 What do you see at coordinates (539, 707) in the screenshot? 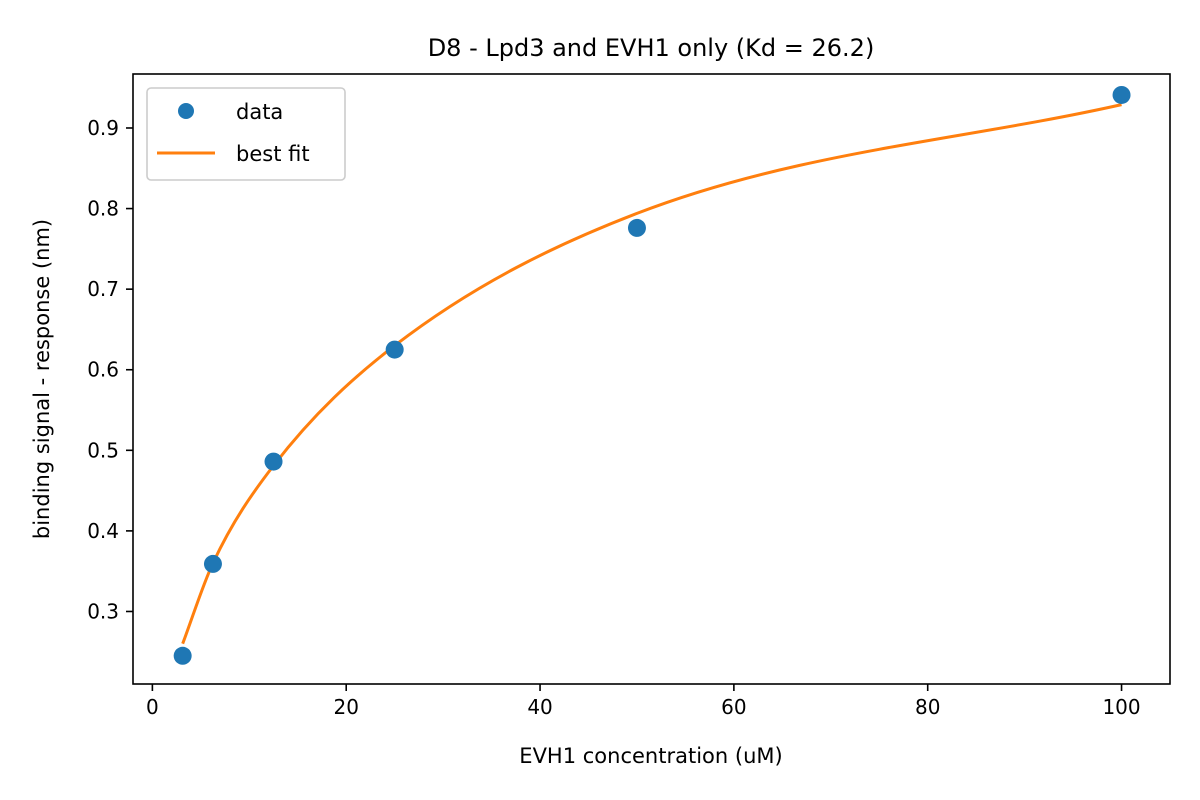
I see `x-tick-label: 40` at bounding box center [539, 707].